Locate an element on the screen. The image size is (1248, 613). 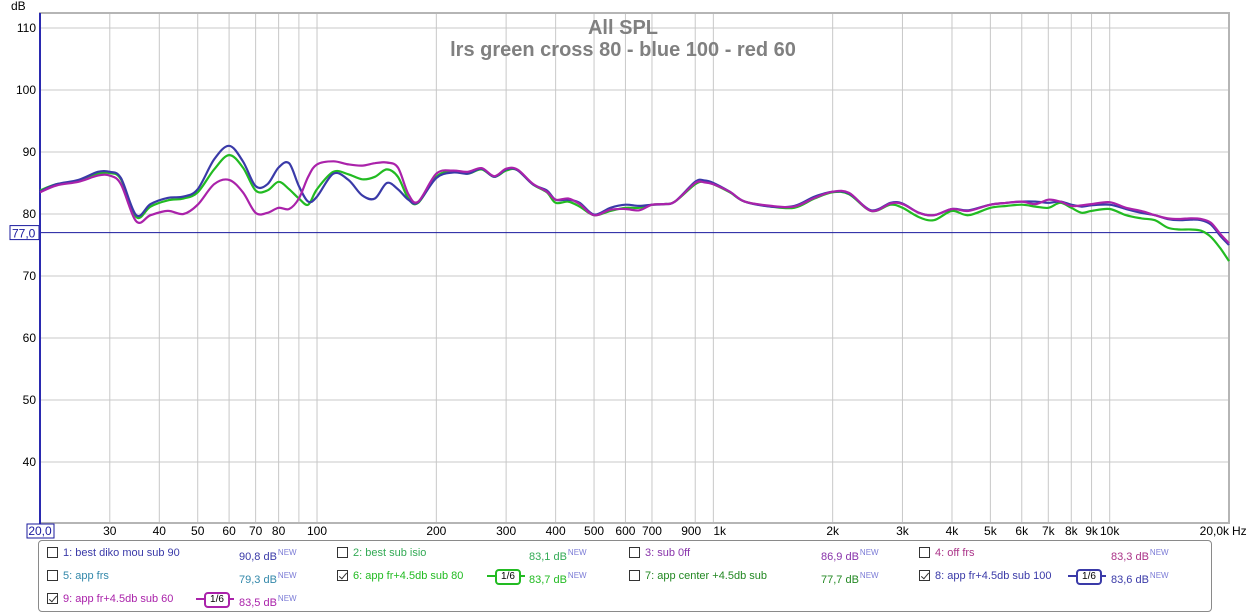
legend-value-text: 86,9 dB is located at coordinates (840, 557).